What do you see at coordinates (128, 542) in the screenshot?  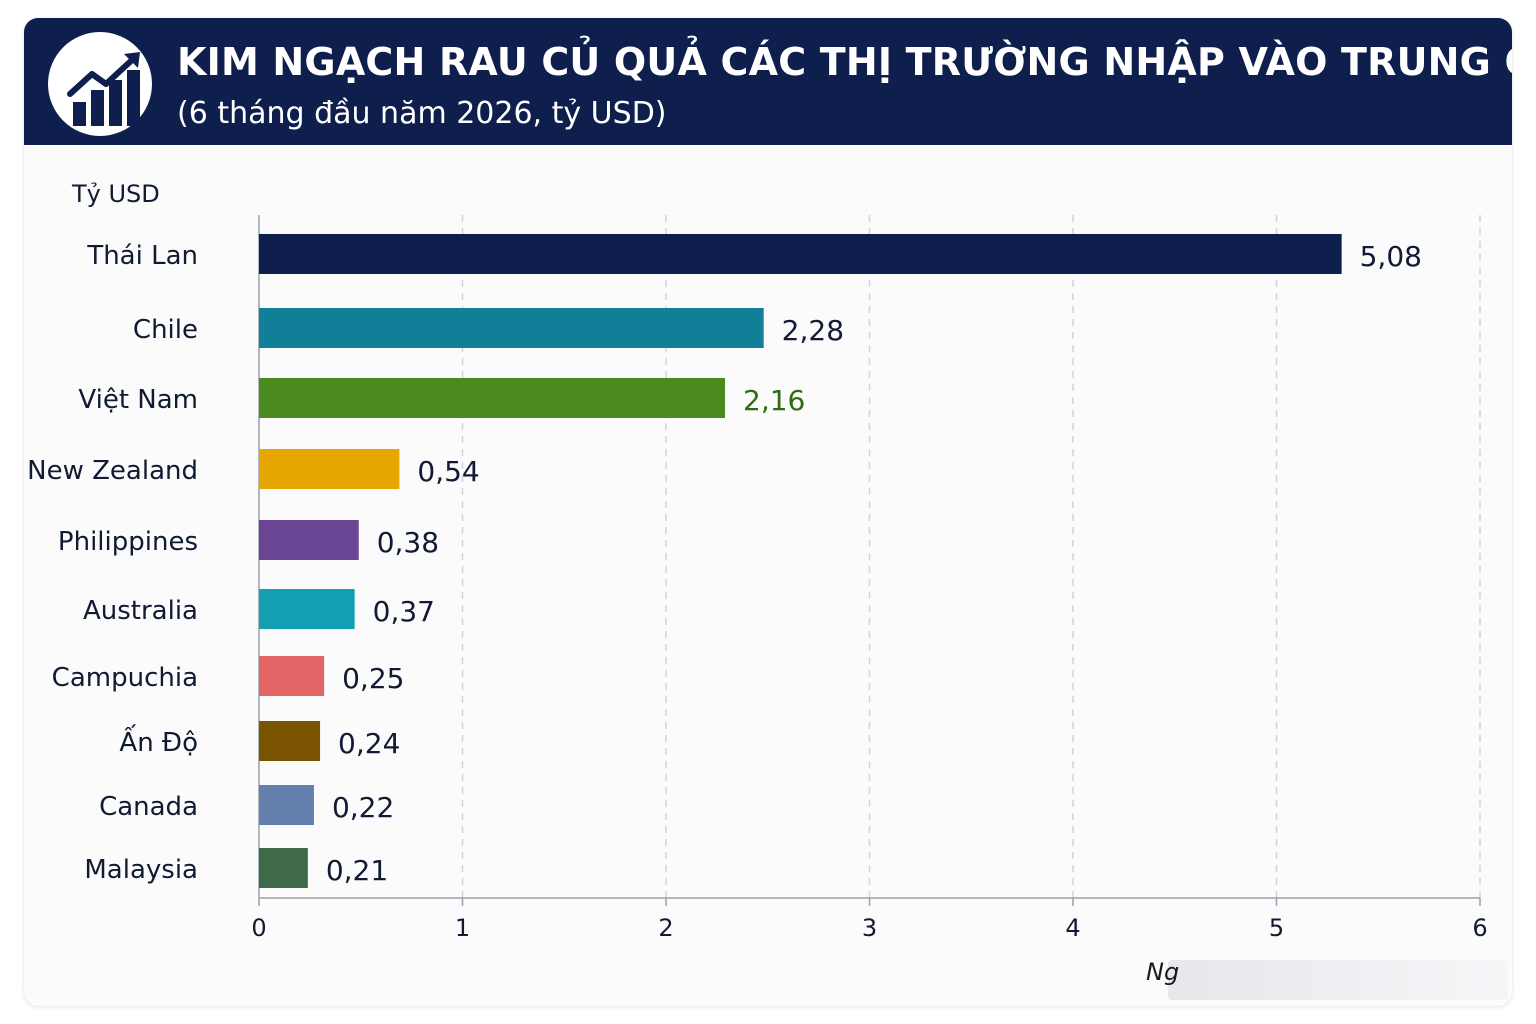 I see `category-label: Philippines` at bounding box center [128, 542].